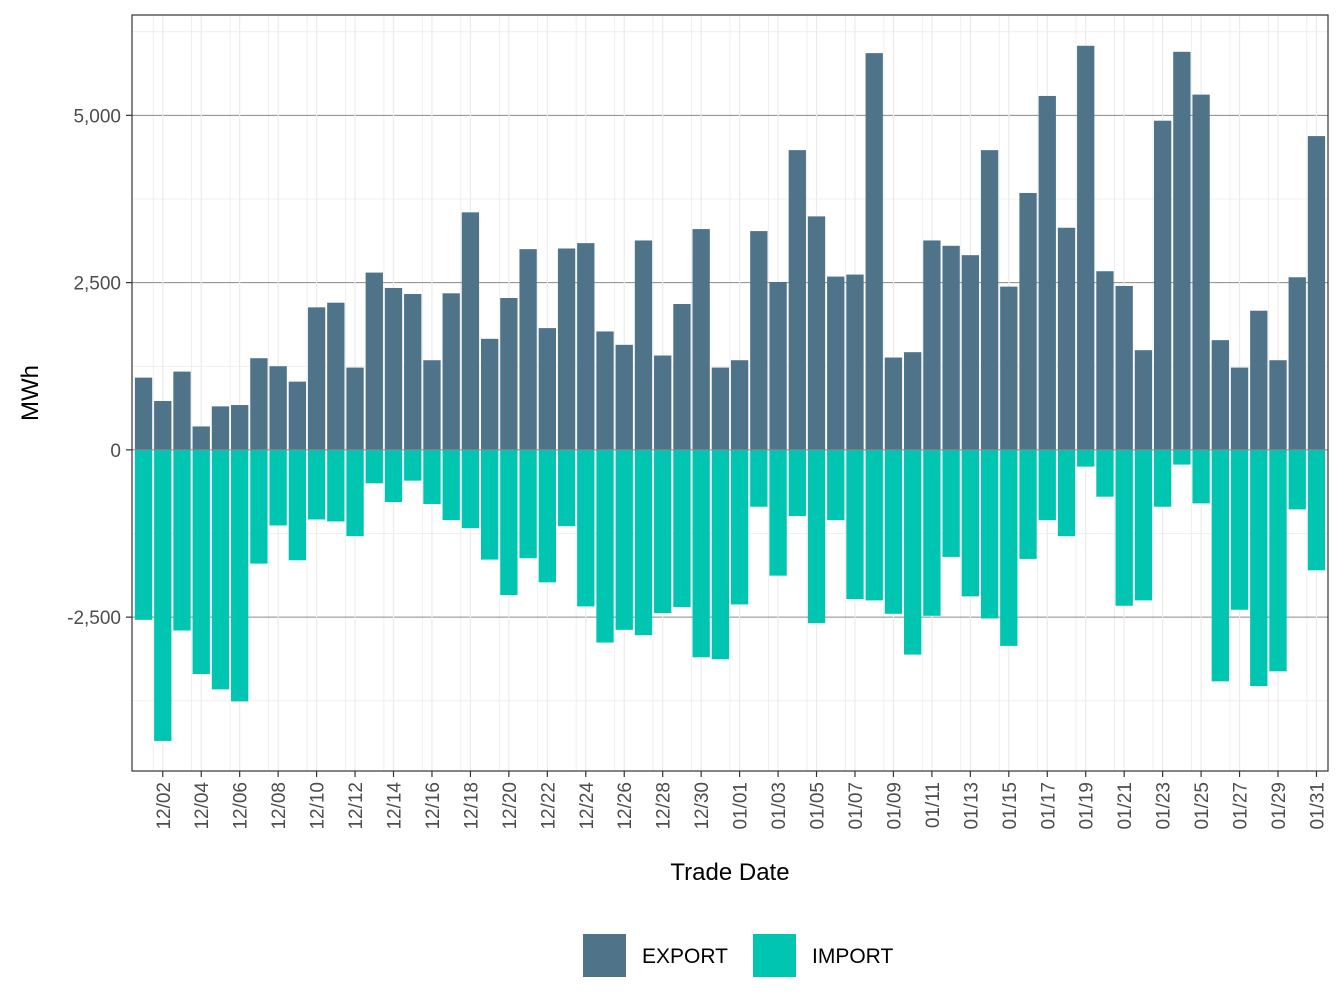 This screenshot has width=1344, height=1008. Describe the element at coordinates (702, 806) in the screenshot. I see `x-tick-label: 12/30` at that location.